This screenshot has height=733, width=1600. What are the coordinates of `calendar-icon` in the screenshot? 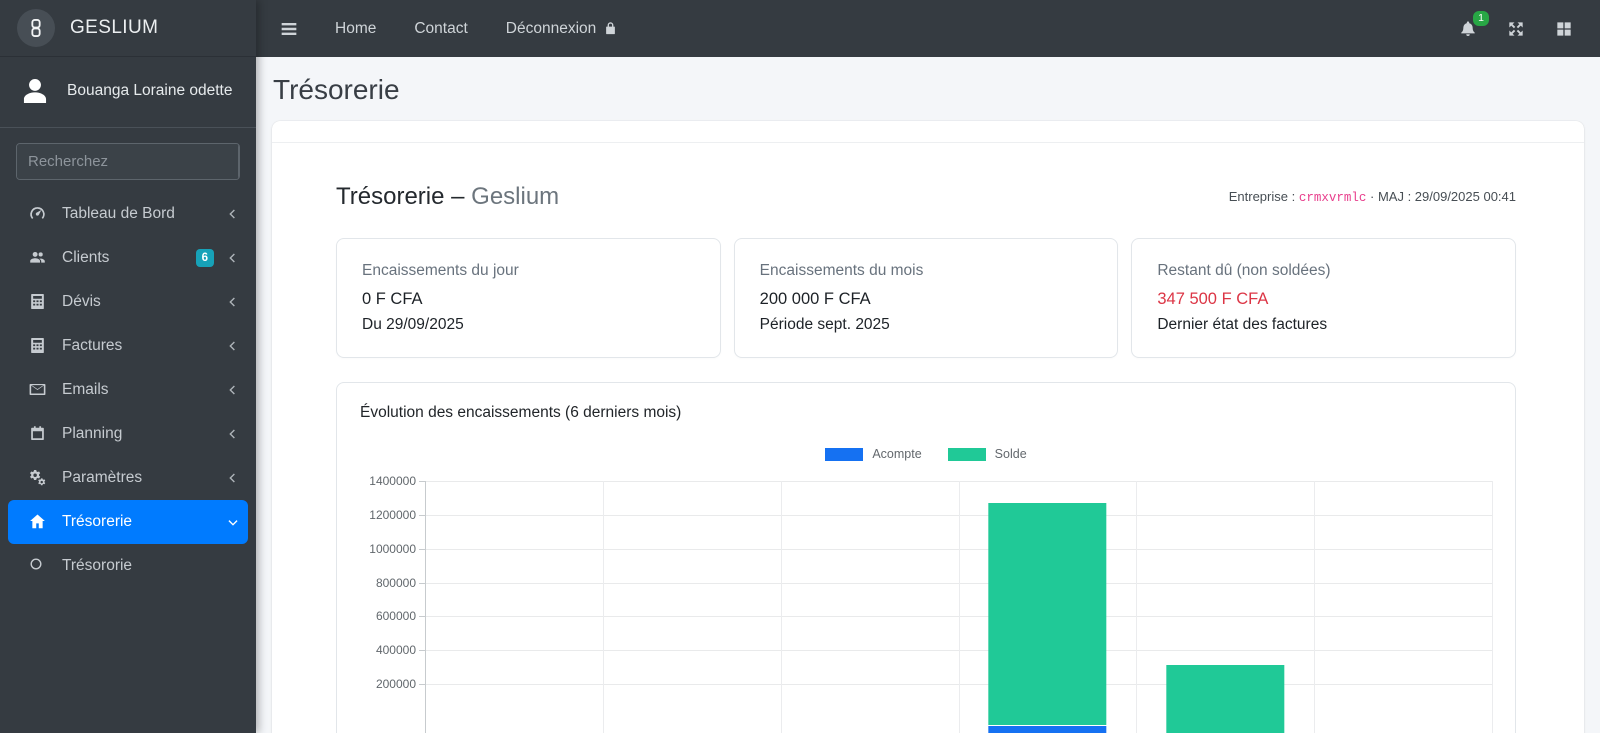 It's located at (39, 434).